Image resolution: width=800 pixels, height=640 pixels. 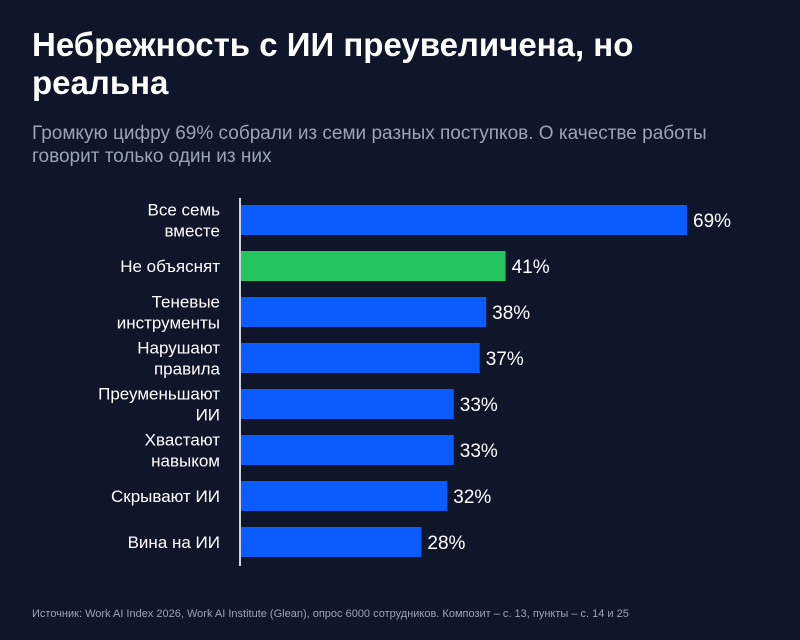 I want to click on category-label-line: Вина на ИИ, so click(x=174, y=542).